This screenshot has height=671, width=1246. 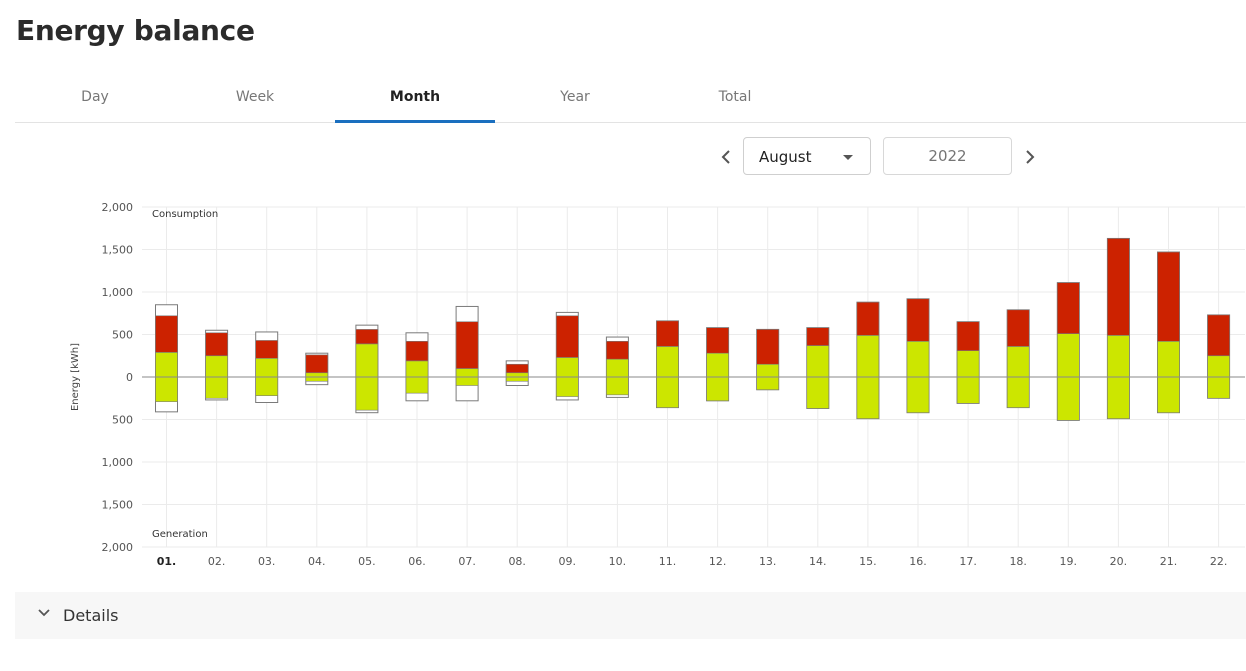 What do you see at coordinates (868, 561) in the screenshot?
I see `x-tick-label: 15.` at bounding box center [868, 561].